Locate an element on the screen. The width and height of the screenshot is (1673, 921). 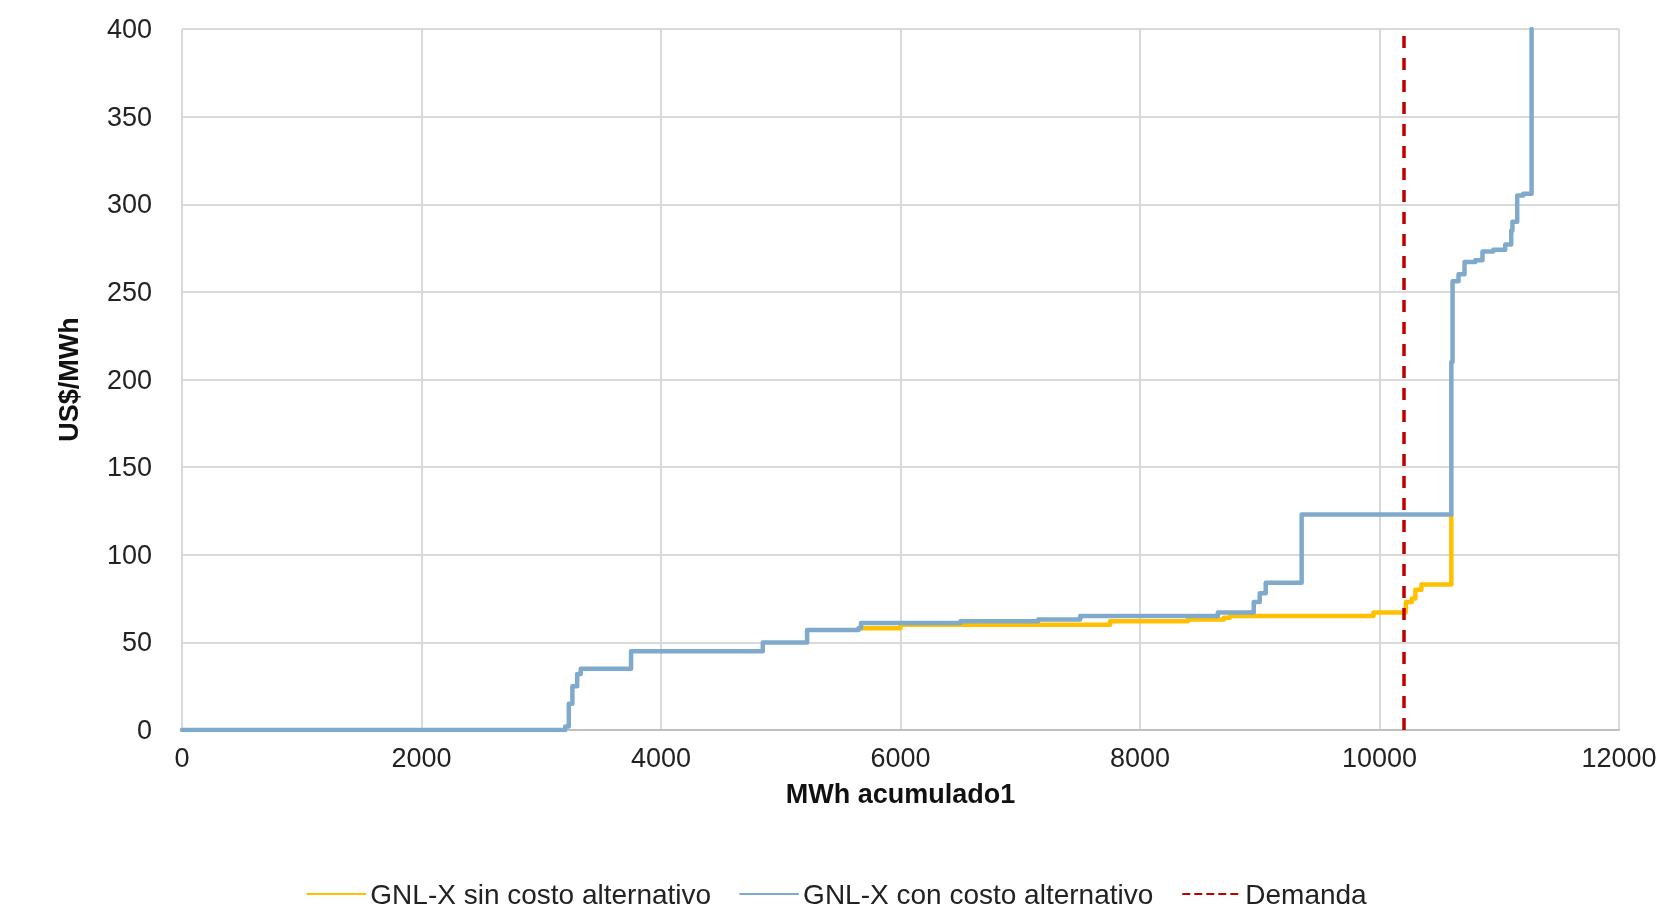
x-tick-label: 6000 is located at coordinates (900, 757).